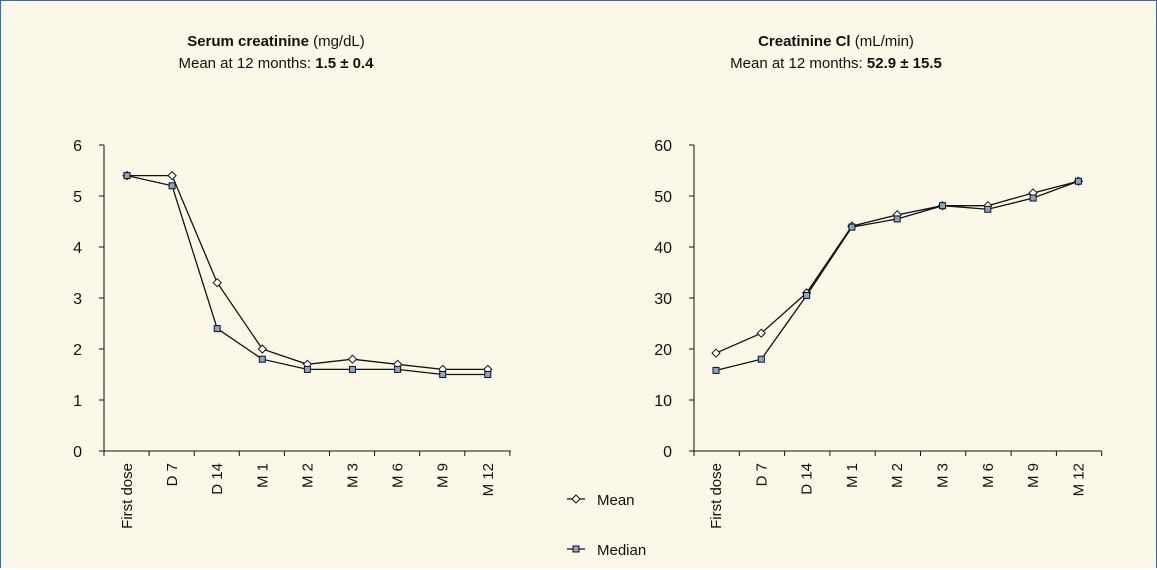 This screenshot has width=1157, height=570. I want to click on legend-mean-label: Mean, so click(616, 500).